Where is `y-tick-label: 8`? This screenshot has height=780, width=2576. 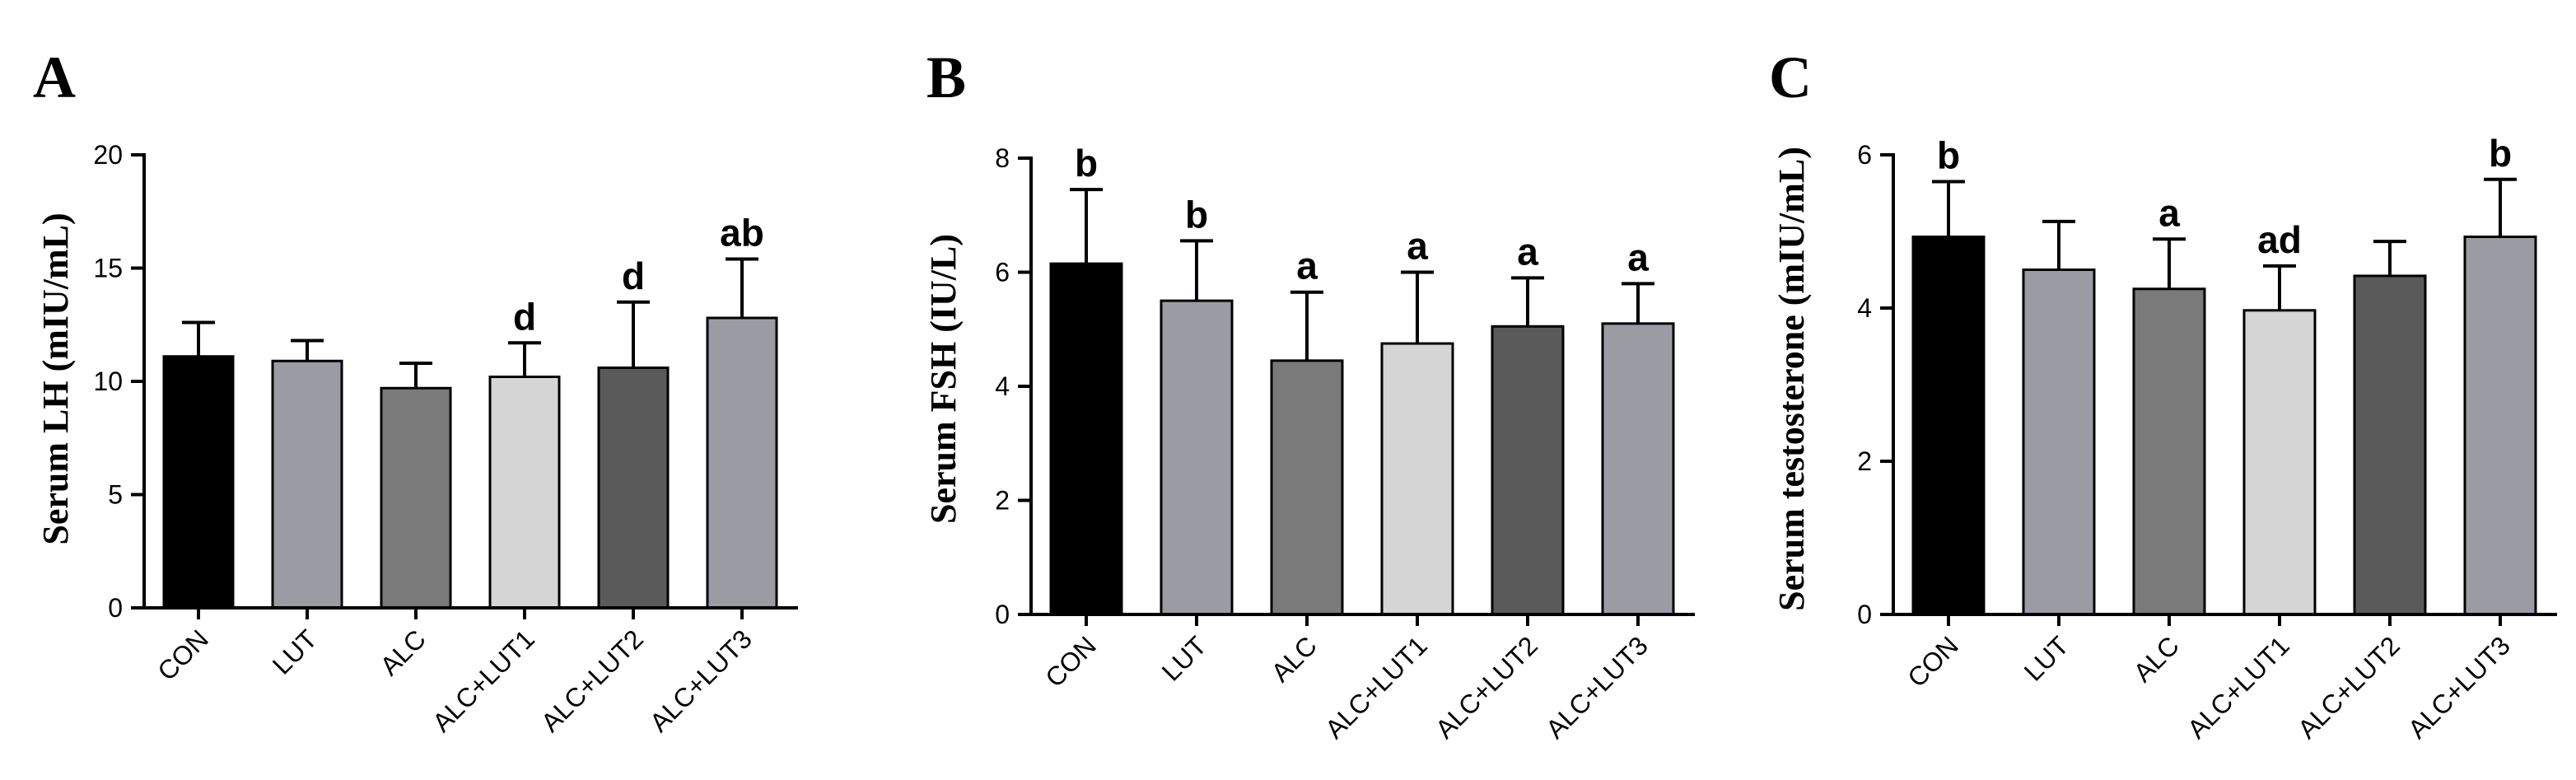 y-tick-label: 8 is located at coordinates (1002, 158).